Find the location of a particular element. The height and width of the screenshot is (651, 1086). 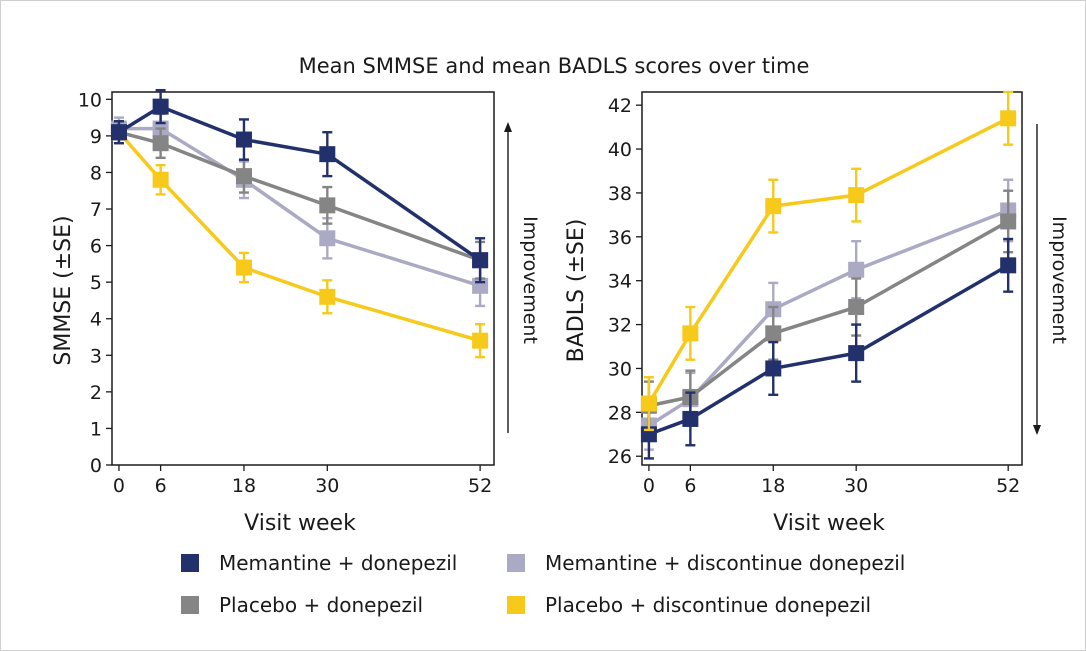

legend-label: Placebo + discontinue donepezil is located at coordinates (708, 605).